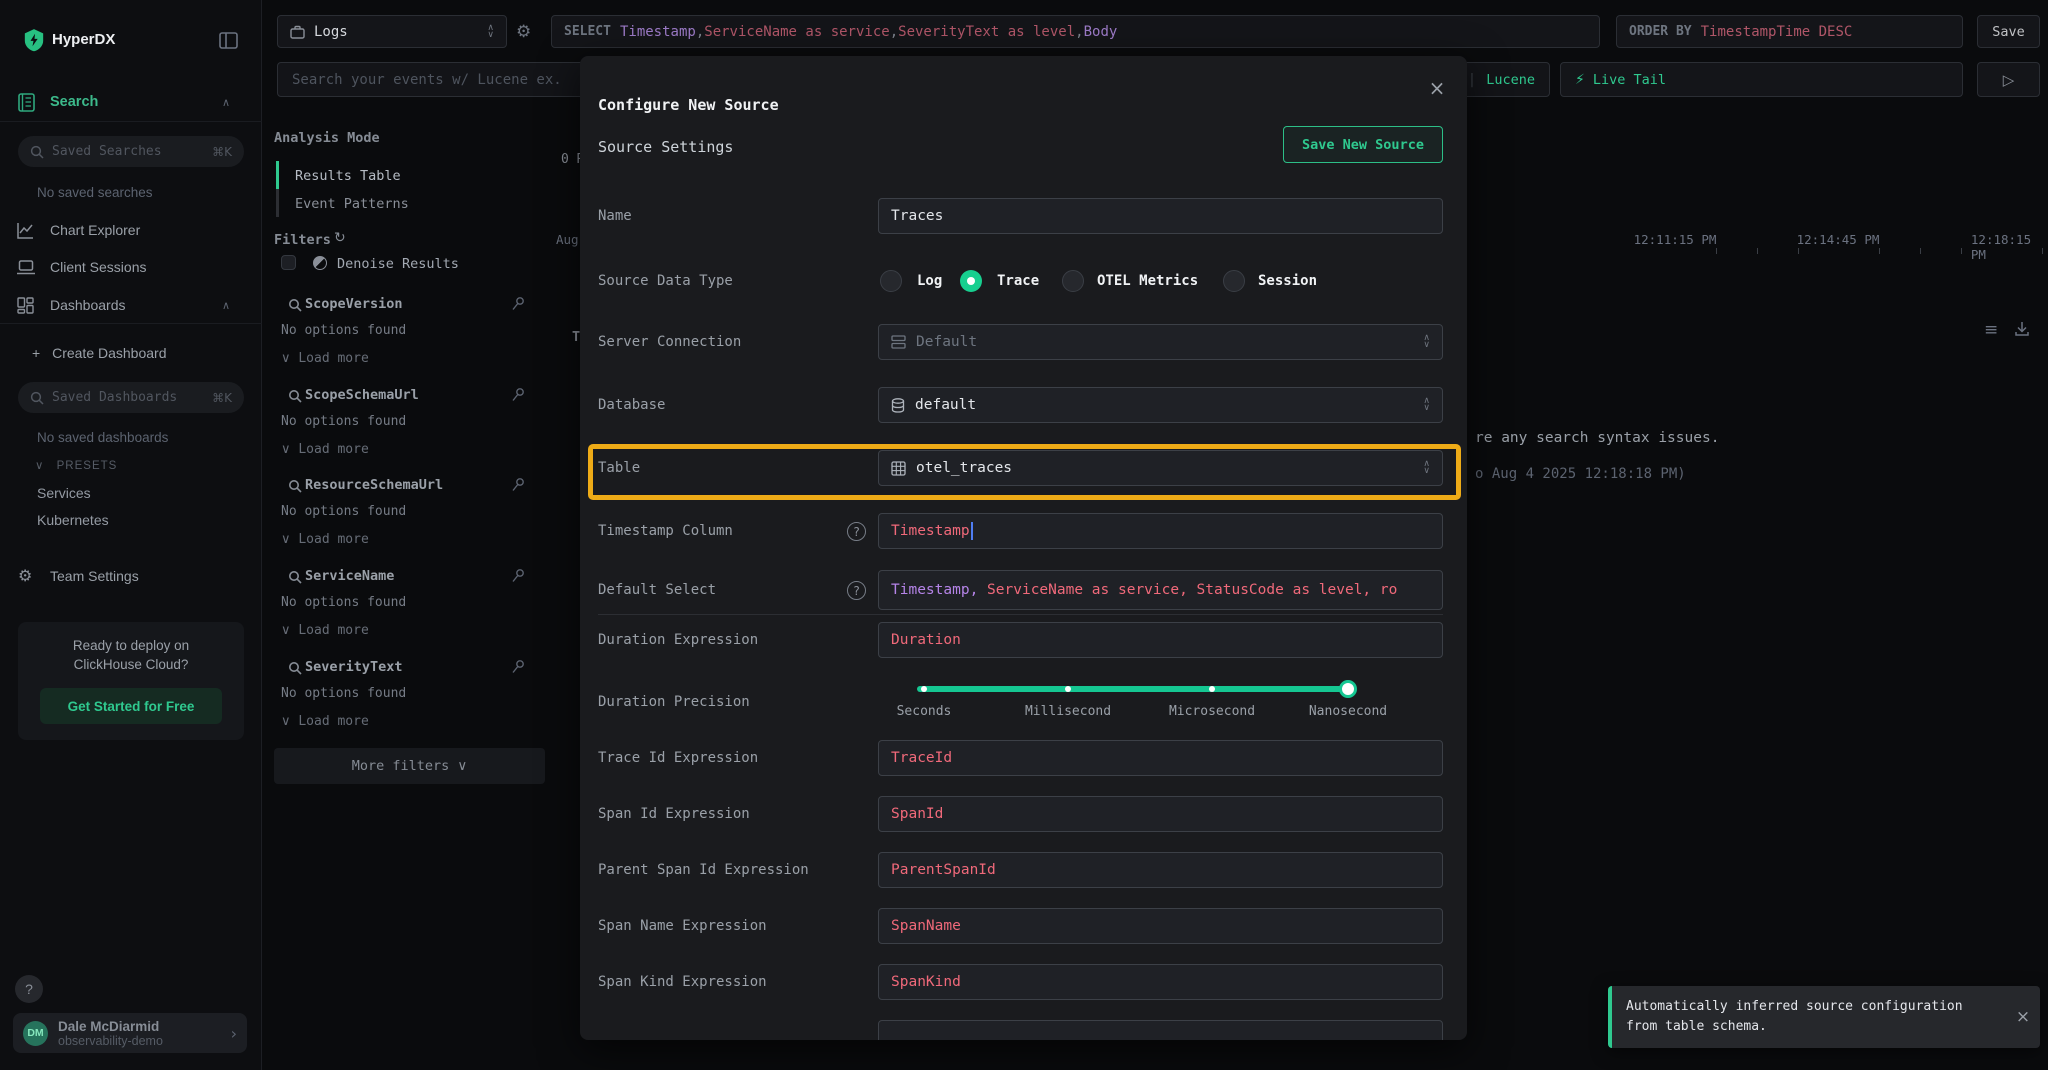  I want to click on no-saved-searches-note: No saved searches, so click(95, 192).